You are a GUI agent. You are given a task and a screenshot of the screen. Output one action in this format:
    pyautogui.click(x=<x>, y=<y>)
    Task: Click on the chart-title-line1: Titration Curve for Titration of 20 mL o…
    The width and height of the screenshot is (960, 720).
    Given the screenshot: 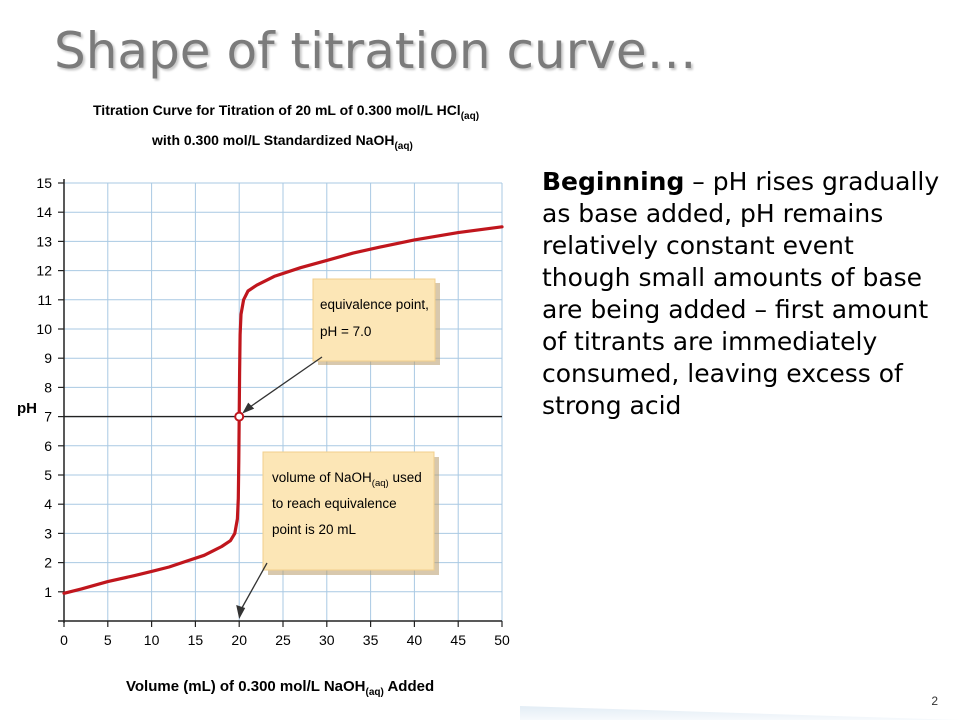 What is the action you would take?
    pyautogui.click(x=286, y=112)
    